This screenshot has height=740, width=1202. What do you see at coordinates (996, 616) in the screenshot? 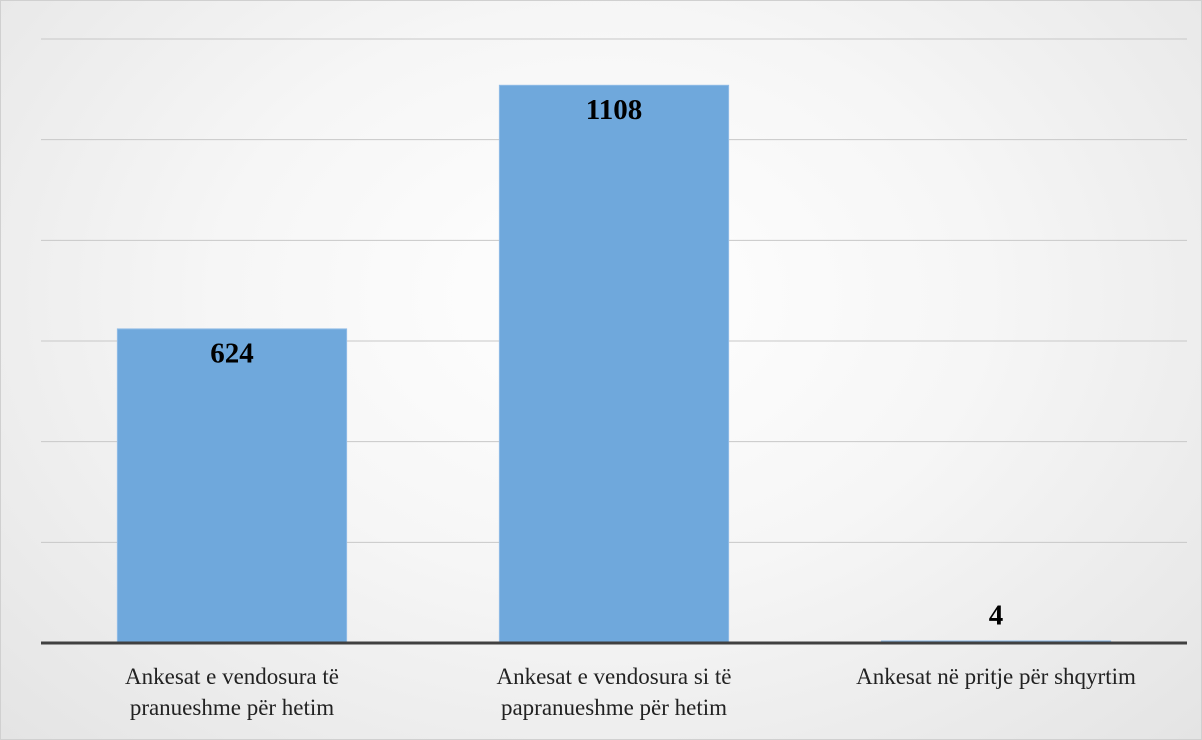
I see `data-label: 4` at bounding box center [996, 616].